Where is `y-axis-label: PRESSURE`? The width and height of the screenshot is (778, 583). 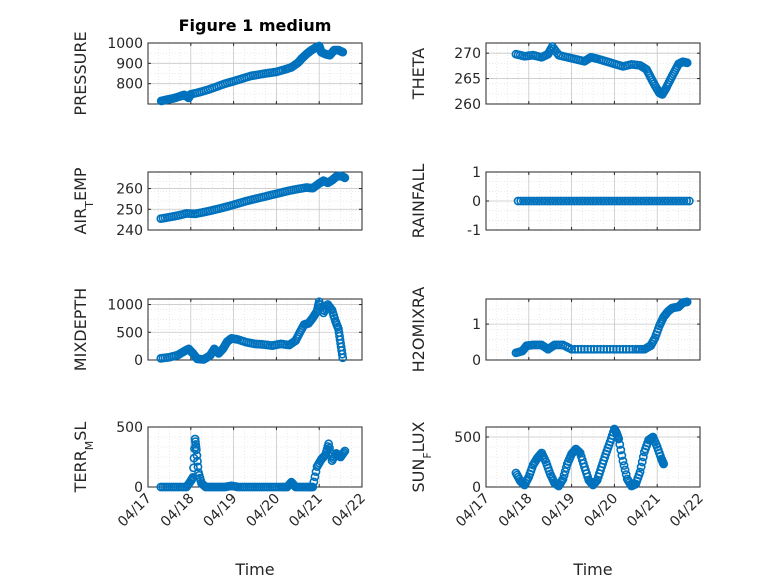
y-axis-label: PRESSURE is located at coordinates (80, 73).